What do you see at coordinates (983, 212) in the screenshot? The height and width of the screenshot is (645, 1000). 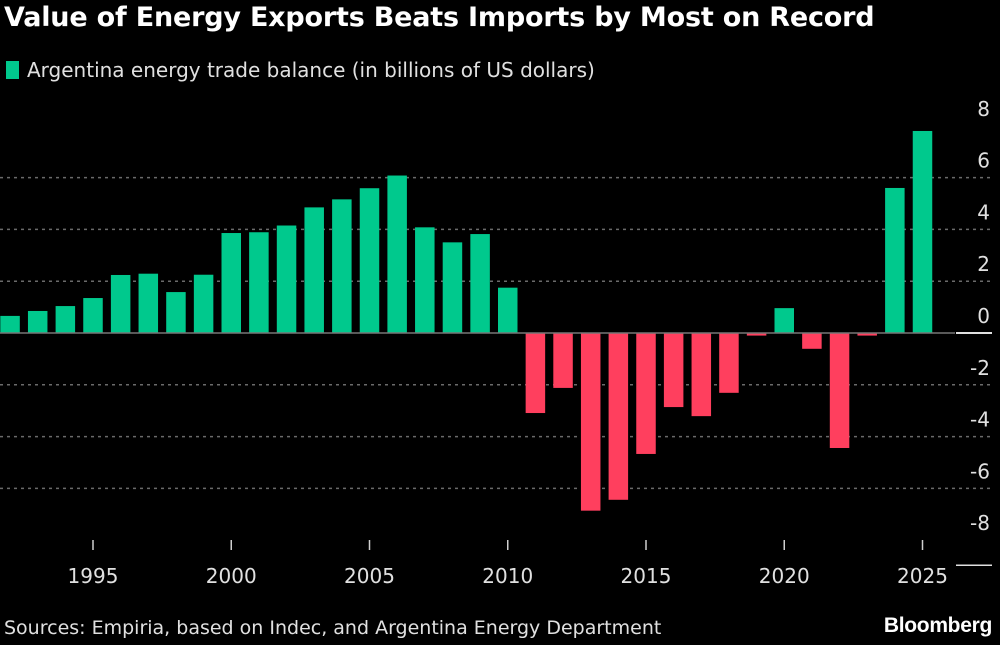 I see `y-tick-label: 4` at bounding box center [983, 212].